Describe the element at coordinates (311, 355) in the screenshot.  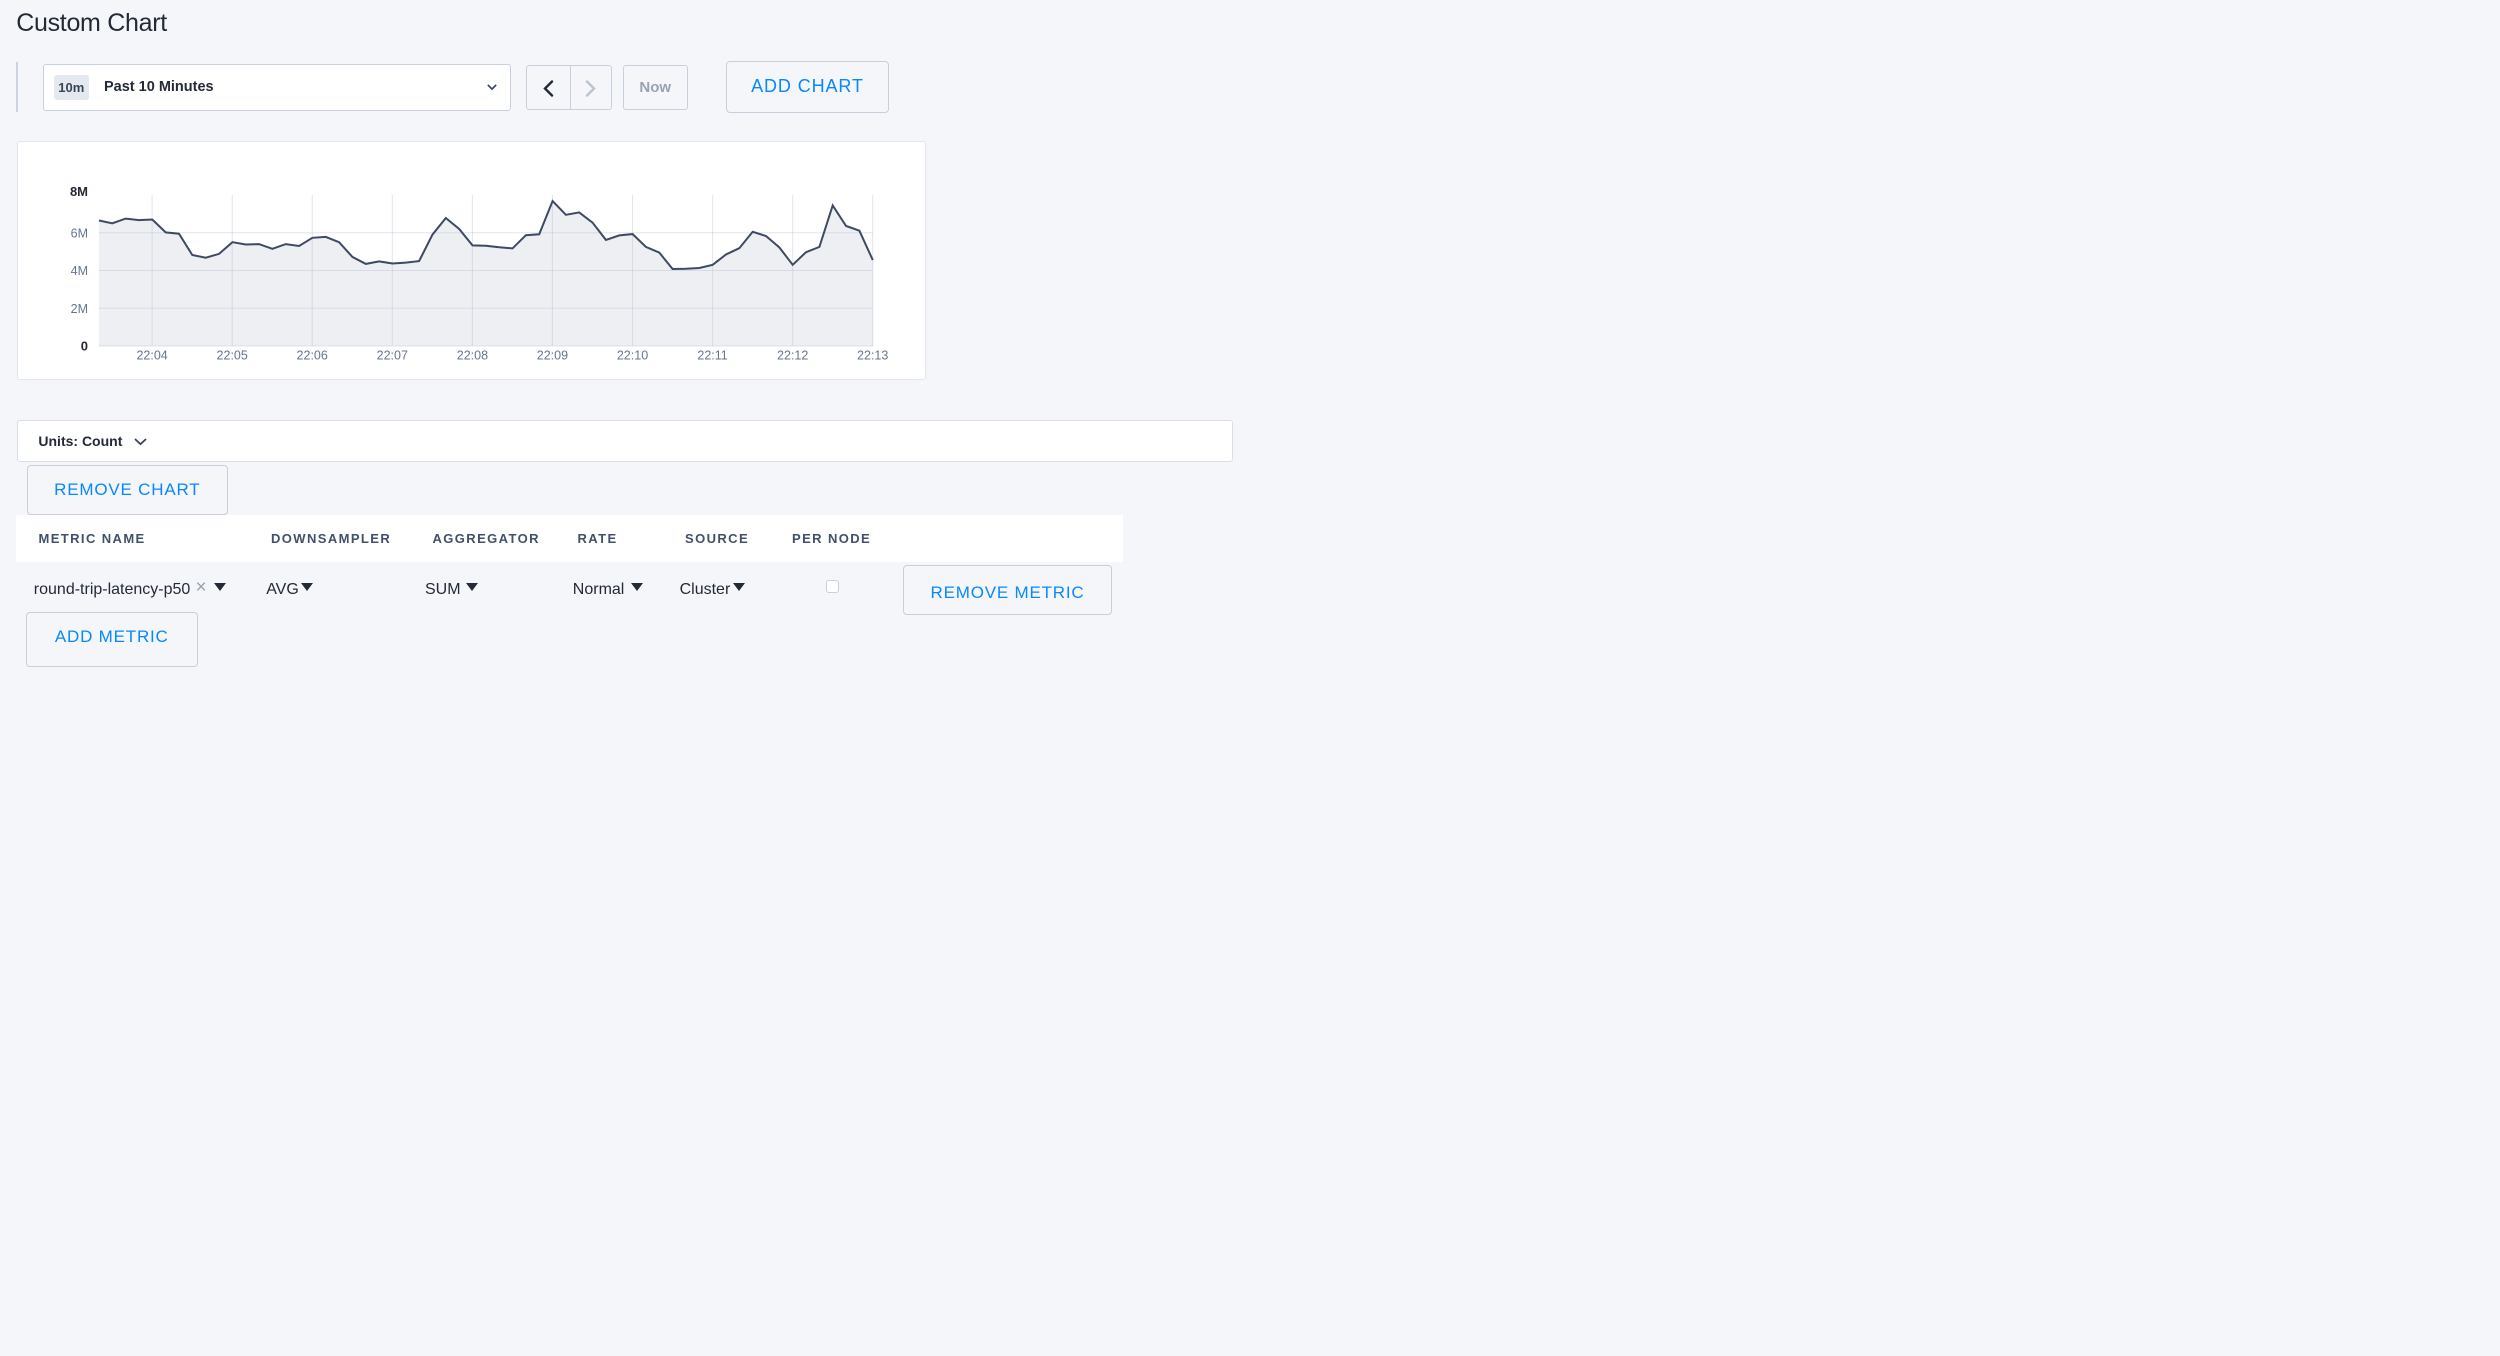
I see `svg-text: 22:06` at that location.